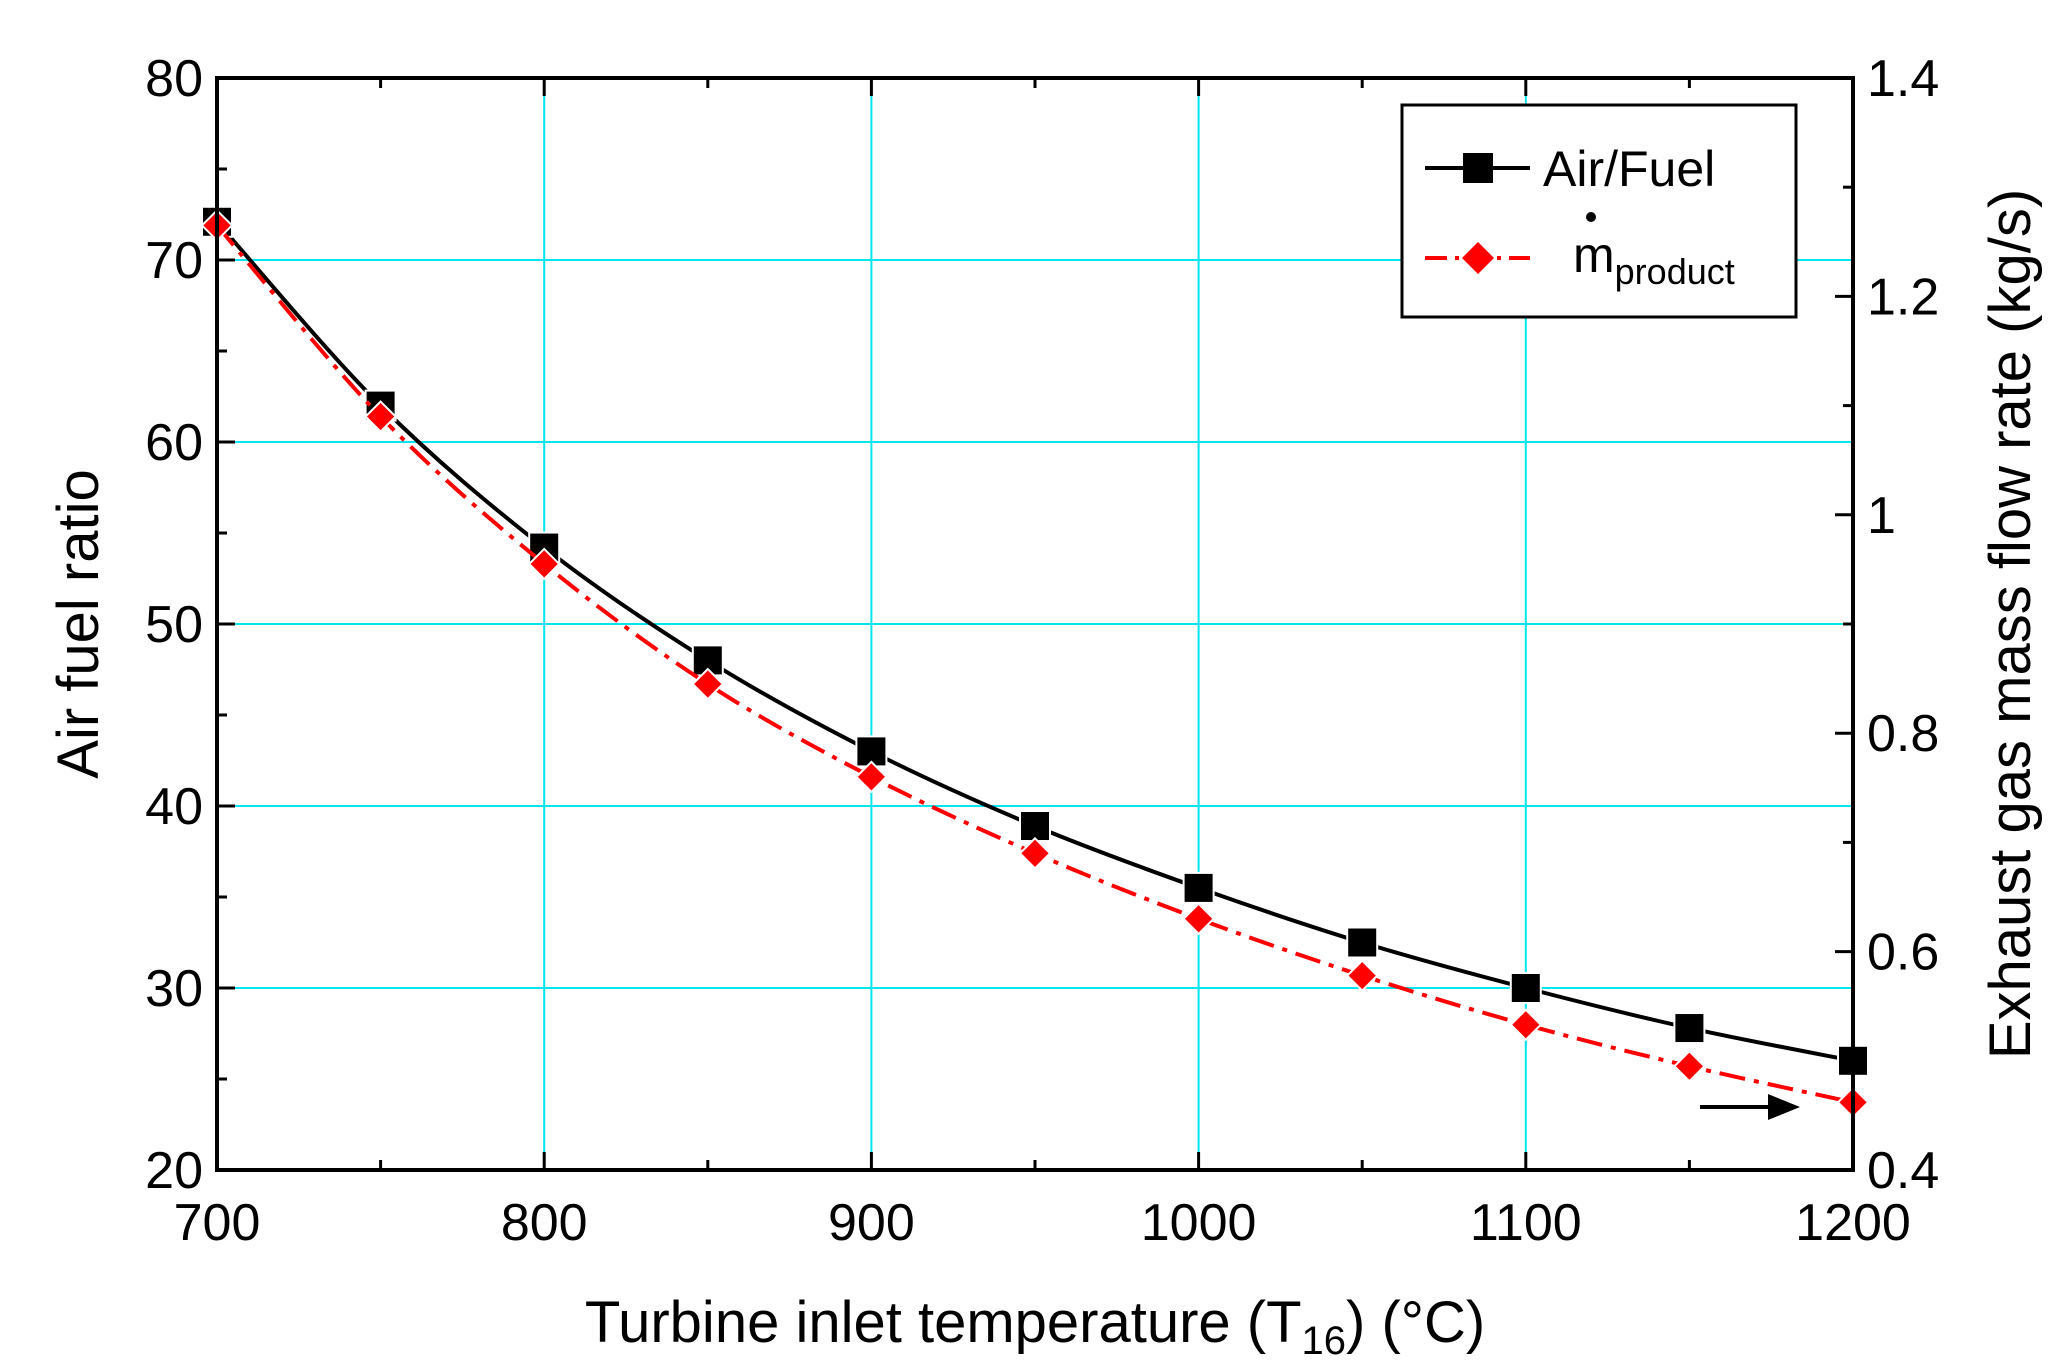 The image size is (2055, 1371). What do you see at coordinates (1591, 217) in the screenshot?
I see `legend-mdot-icon` at bounding box center [1591, 217].